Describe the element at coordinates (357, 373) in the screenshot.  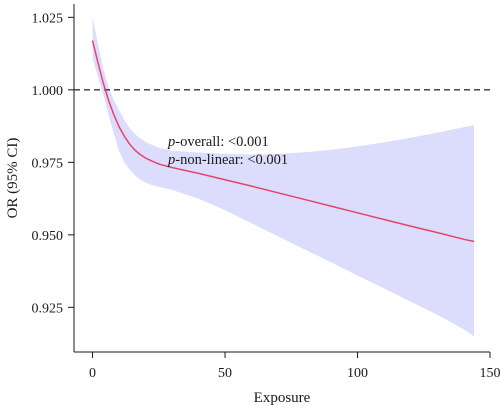
I see `x-tick-label: 100` at that location.